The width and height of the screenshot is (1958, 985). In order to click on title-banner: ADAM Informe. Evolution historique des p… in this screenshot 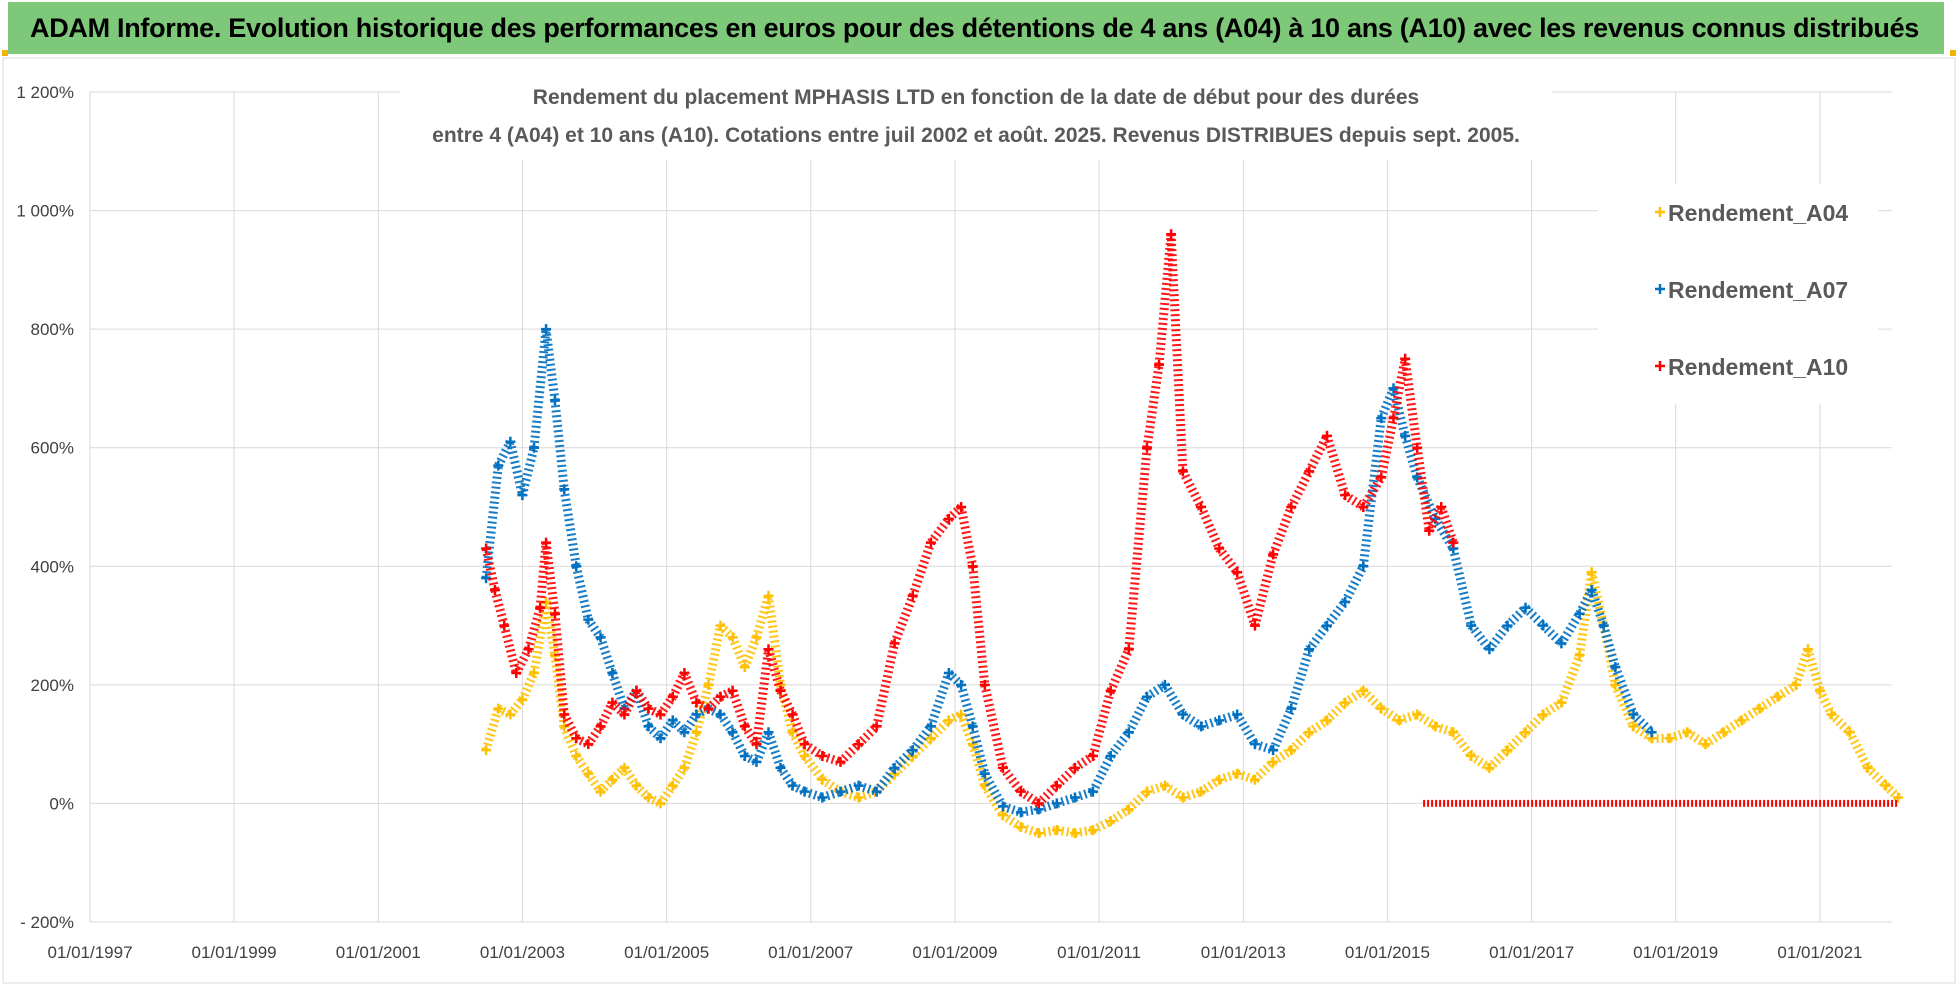, I will do `click(976, 28)`.